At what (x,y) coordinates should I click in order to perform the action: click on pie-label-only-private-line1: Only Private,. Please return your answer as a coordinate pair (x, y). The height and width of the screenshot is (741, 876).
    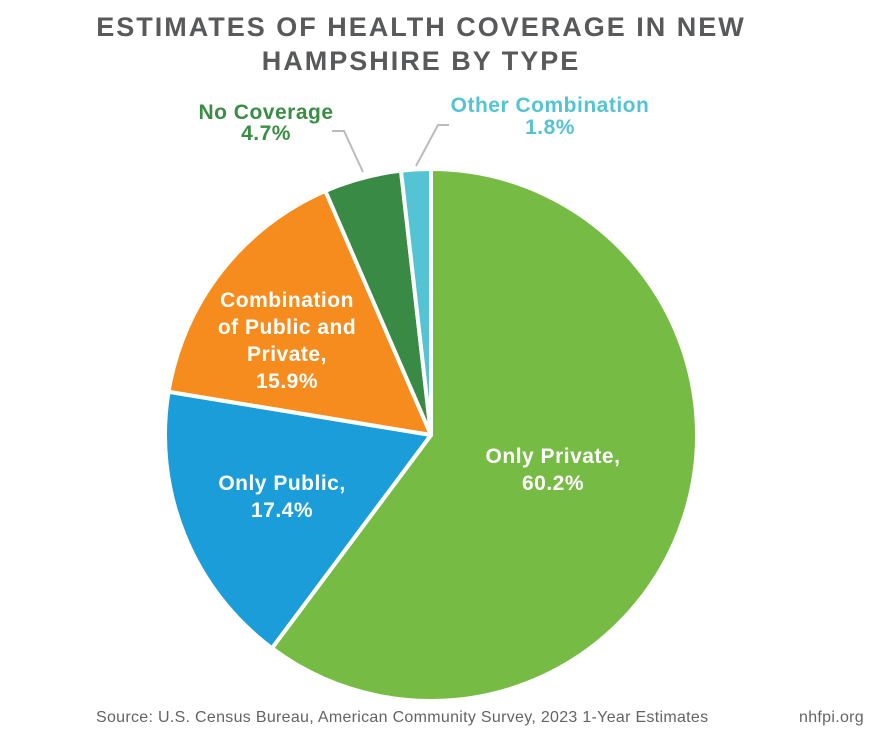
    Looking at the image, I should click on (553, 456).